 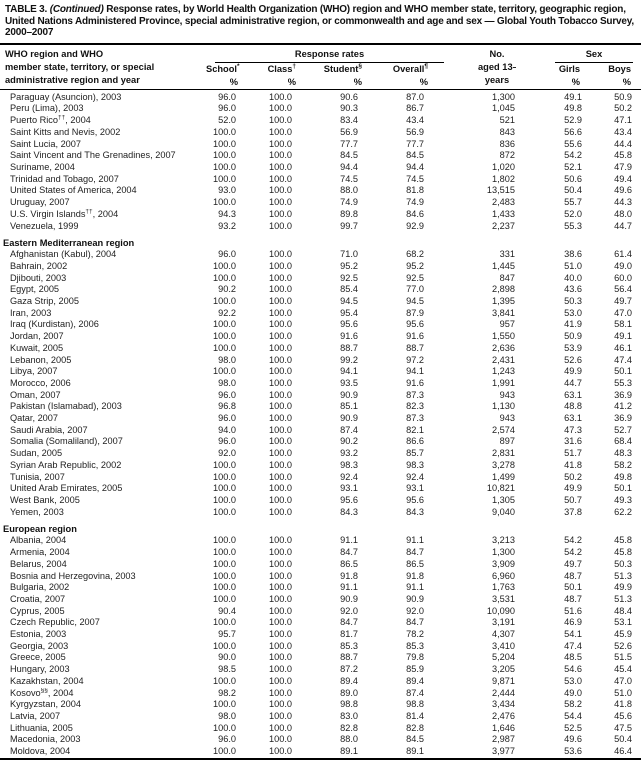 I want to click on boys-rate-cell: 43.4, so click(x=623, y=131).